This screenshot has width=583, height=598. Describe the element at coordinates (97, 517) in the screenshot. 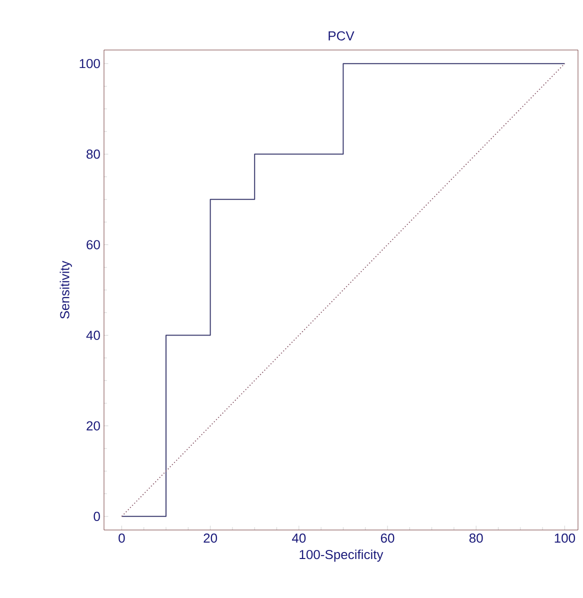

I see `y-tick-label: 0` at that location.